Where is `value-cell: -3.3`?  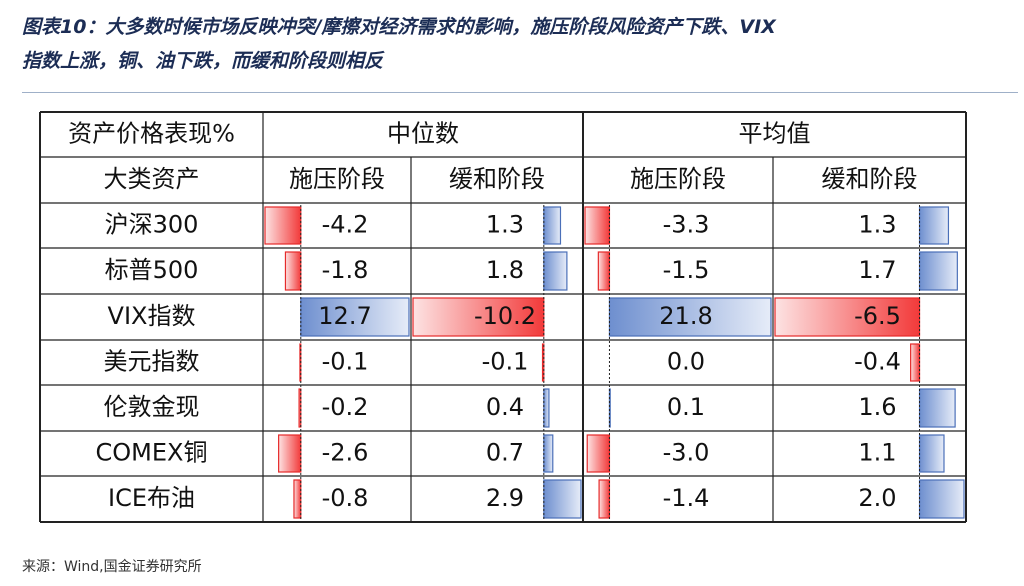
value-cell: -3.3 is located at coordinates (686, 225).